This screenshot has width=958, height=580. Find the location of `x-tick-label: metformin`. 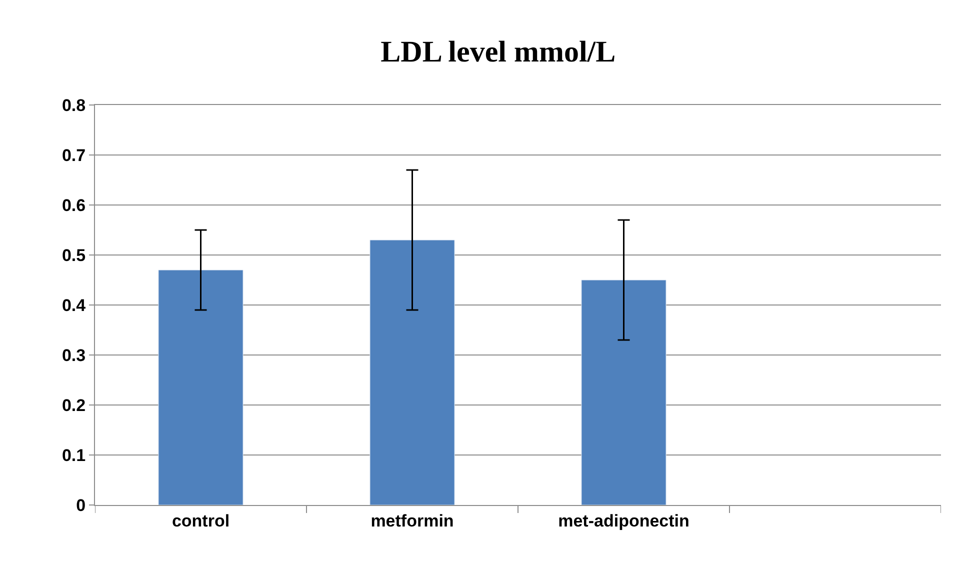

x-tick-label: metformin is located at coordinates (412, 520).